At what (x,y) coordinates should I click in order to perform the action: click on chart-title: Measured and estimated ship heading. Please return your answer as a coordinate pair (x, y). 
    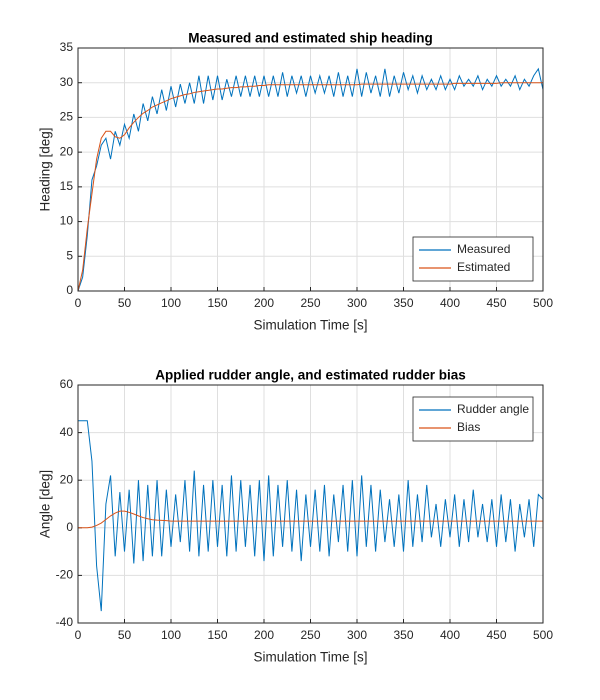
    Looking at the image, I should click on (310, 38).